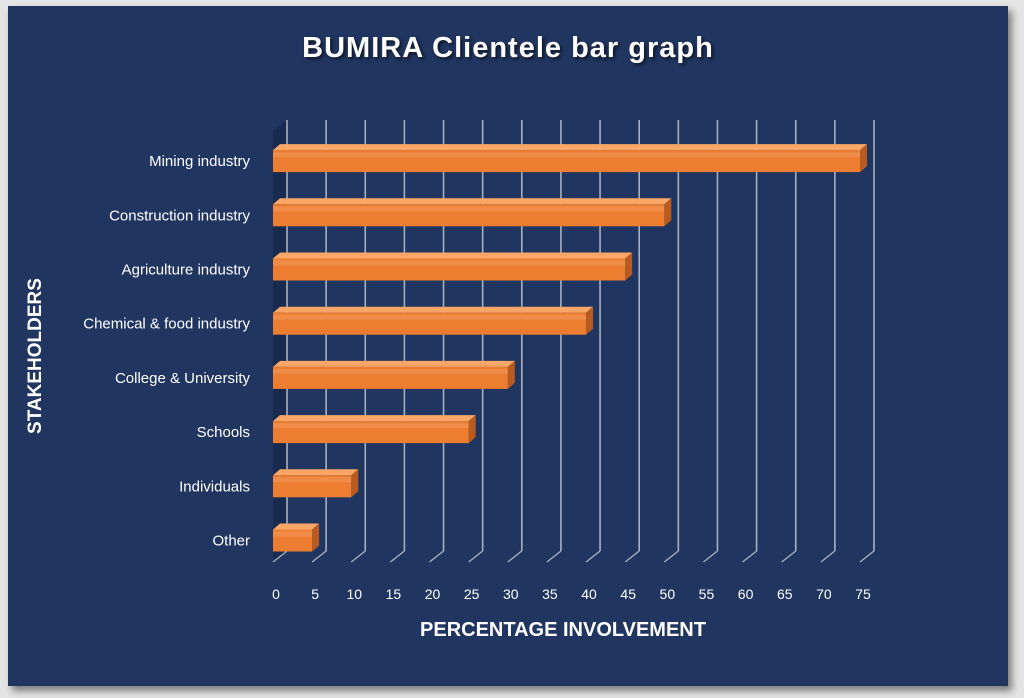 Image resolution: width=1024 pixels, height=698 pixels. Describe the element at coordinates (214, 486) in the screenshot. I see `category-label: Individuals` at that location.